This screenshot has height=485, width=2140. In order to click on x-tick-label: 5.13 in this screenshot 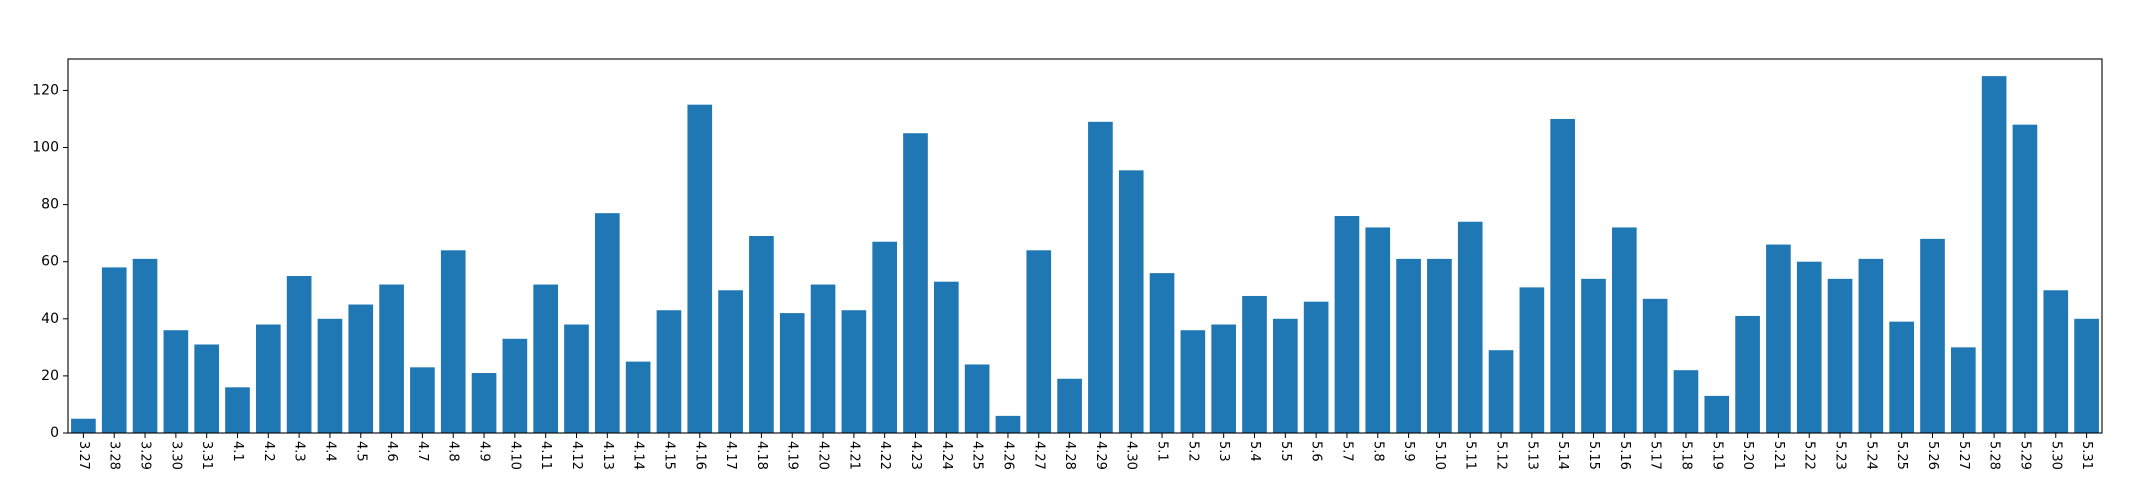, I will do `click(1531, 455)`.